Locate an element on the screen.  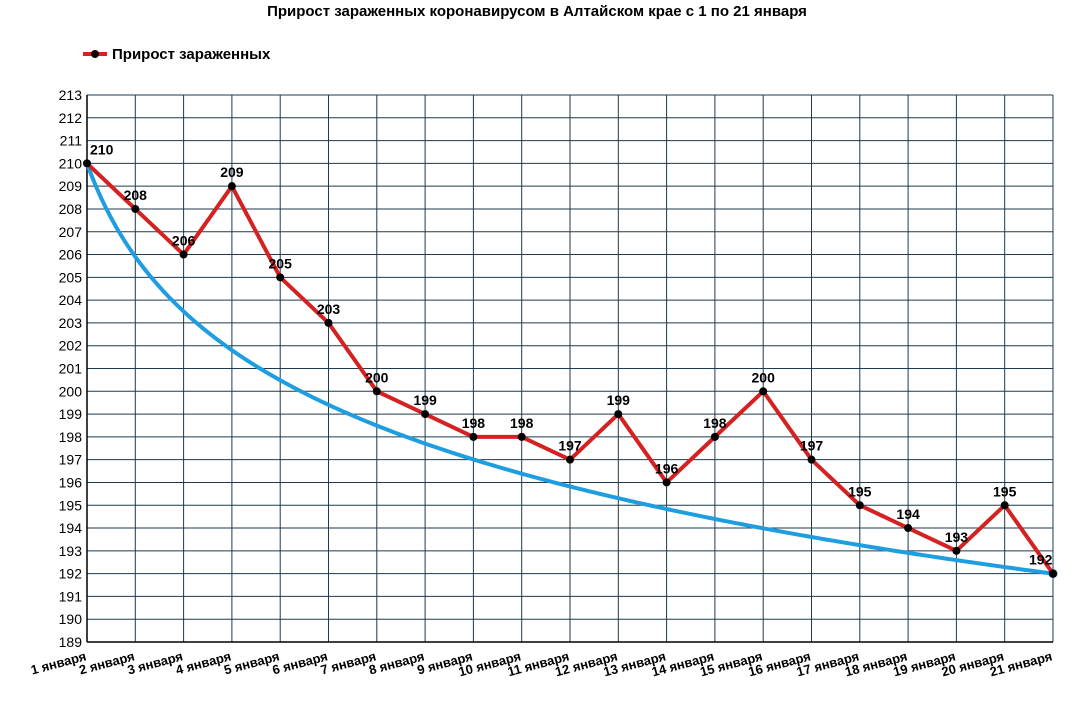
y-tick-label: 206 is located at coordinates (71, 255).